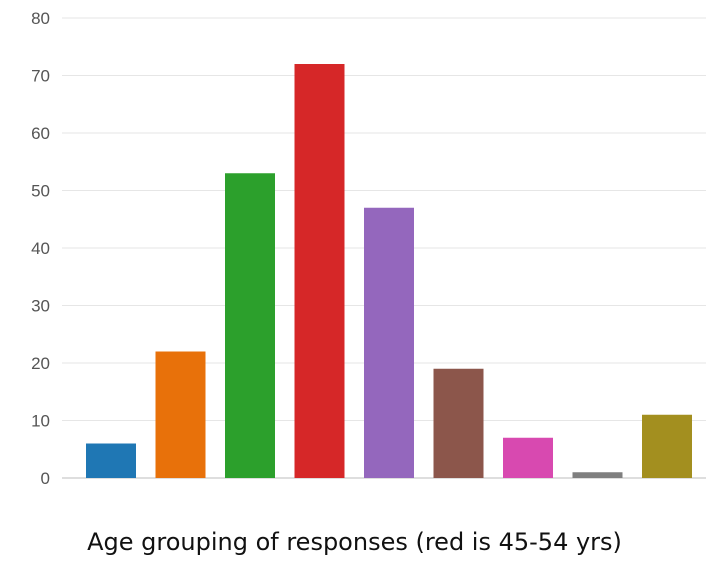 This screenshot has width=709, height=566. Describe the element at coordinates (40, 18) in the screenshot. I see `y-tick-label: 80` at that location.